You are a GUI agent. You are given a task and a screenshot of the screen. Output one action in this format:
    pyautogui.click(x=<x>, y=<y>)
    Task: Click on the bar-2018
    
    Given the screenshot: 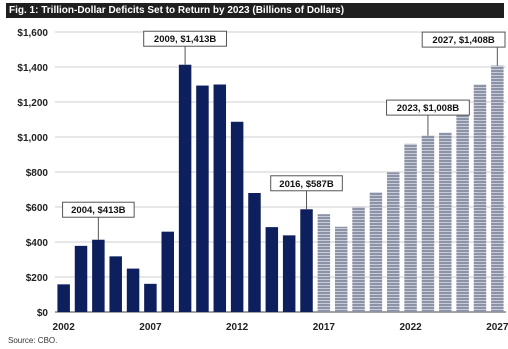 What is the action you would take?
    pyautogui.click(x=341, y=269)
    